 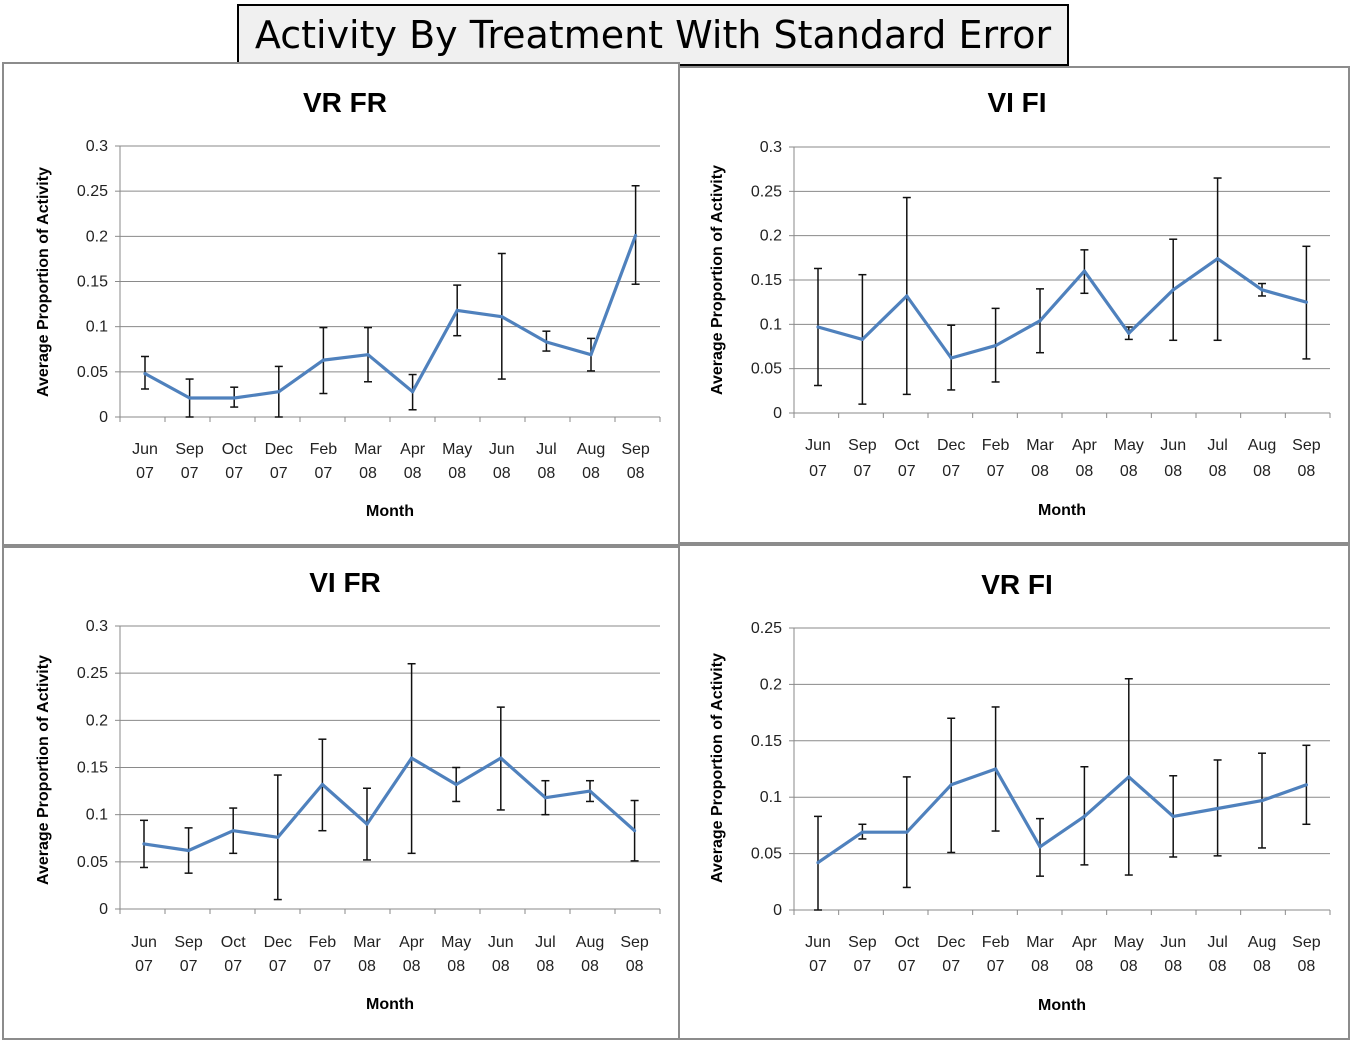 What do you see at coordinates (345, 582) in the screenshot?
I see `chart-title: VI FR` at bounding box center [345, 582].